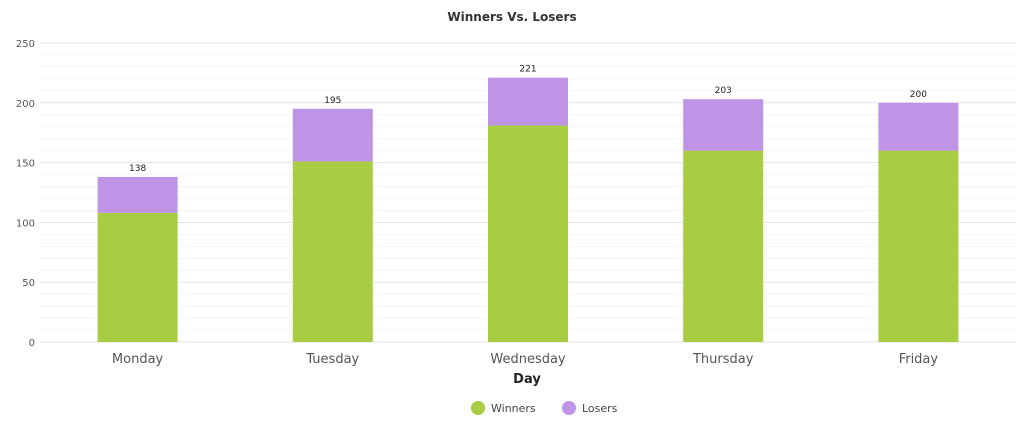 Image resolution: width=1024 pixels, height=435 pixels. I want to click on x-tick-label: Tuesday, so click(332, 359).